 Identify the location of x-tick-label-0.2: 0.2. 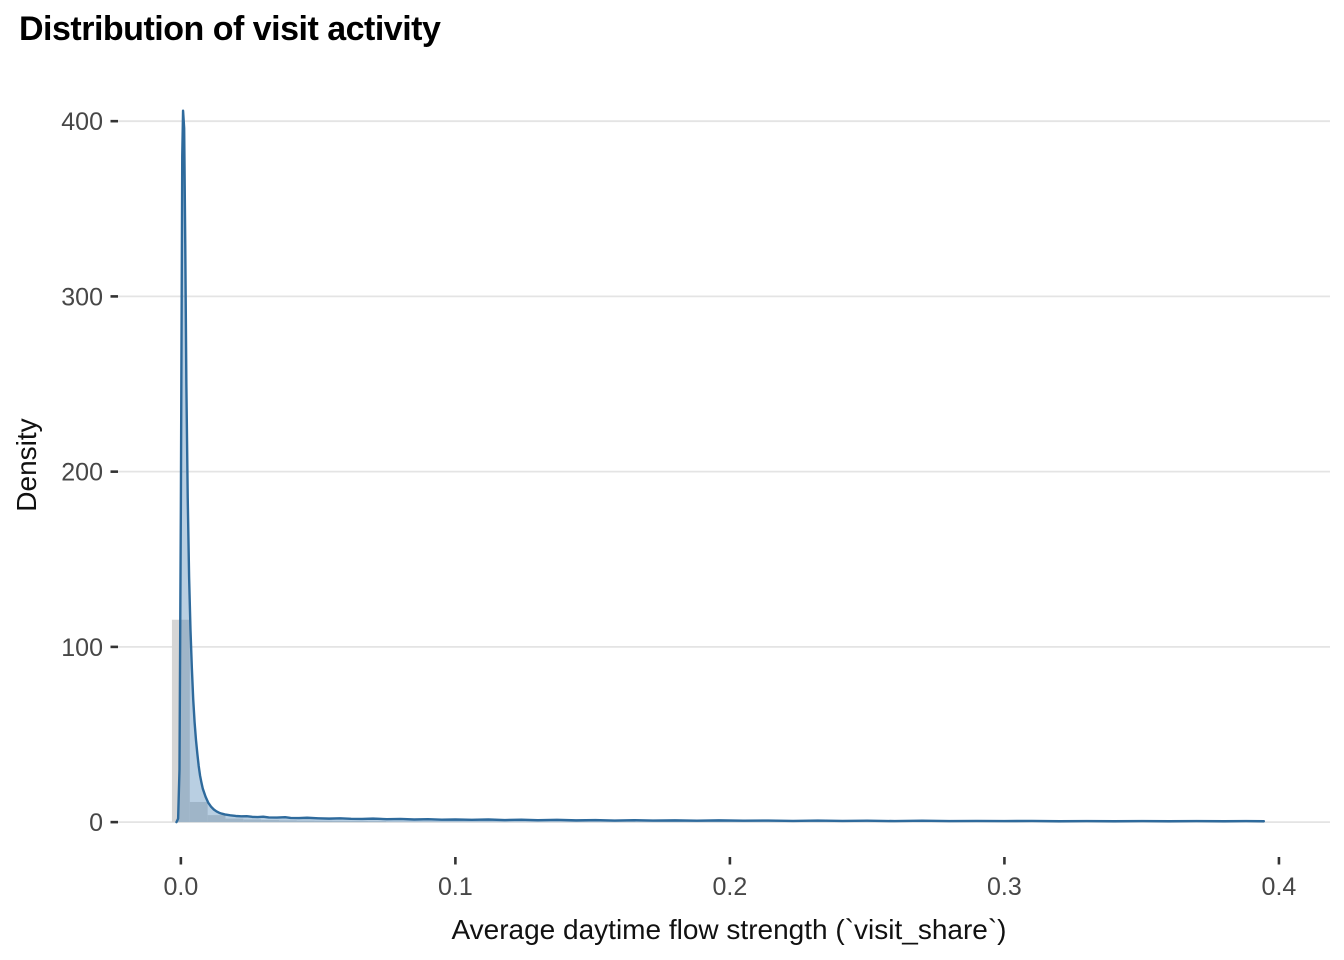
(730, 887).